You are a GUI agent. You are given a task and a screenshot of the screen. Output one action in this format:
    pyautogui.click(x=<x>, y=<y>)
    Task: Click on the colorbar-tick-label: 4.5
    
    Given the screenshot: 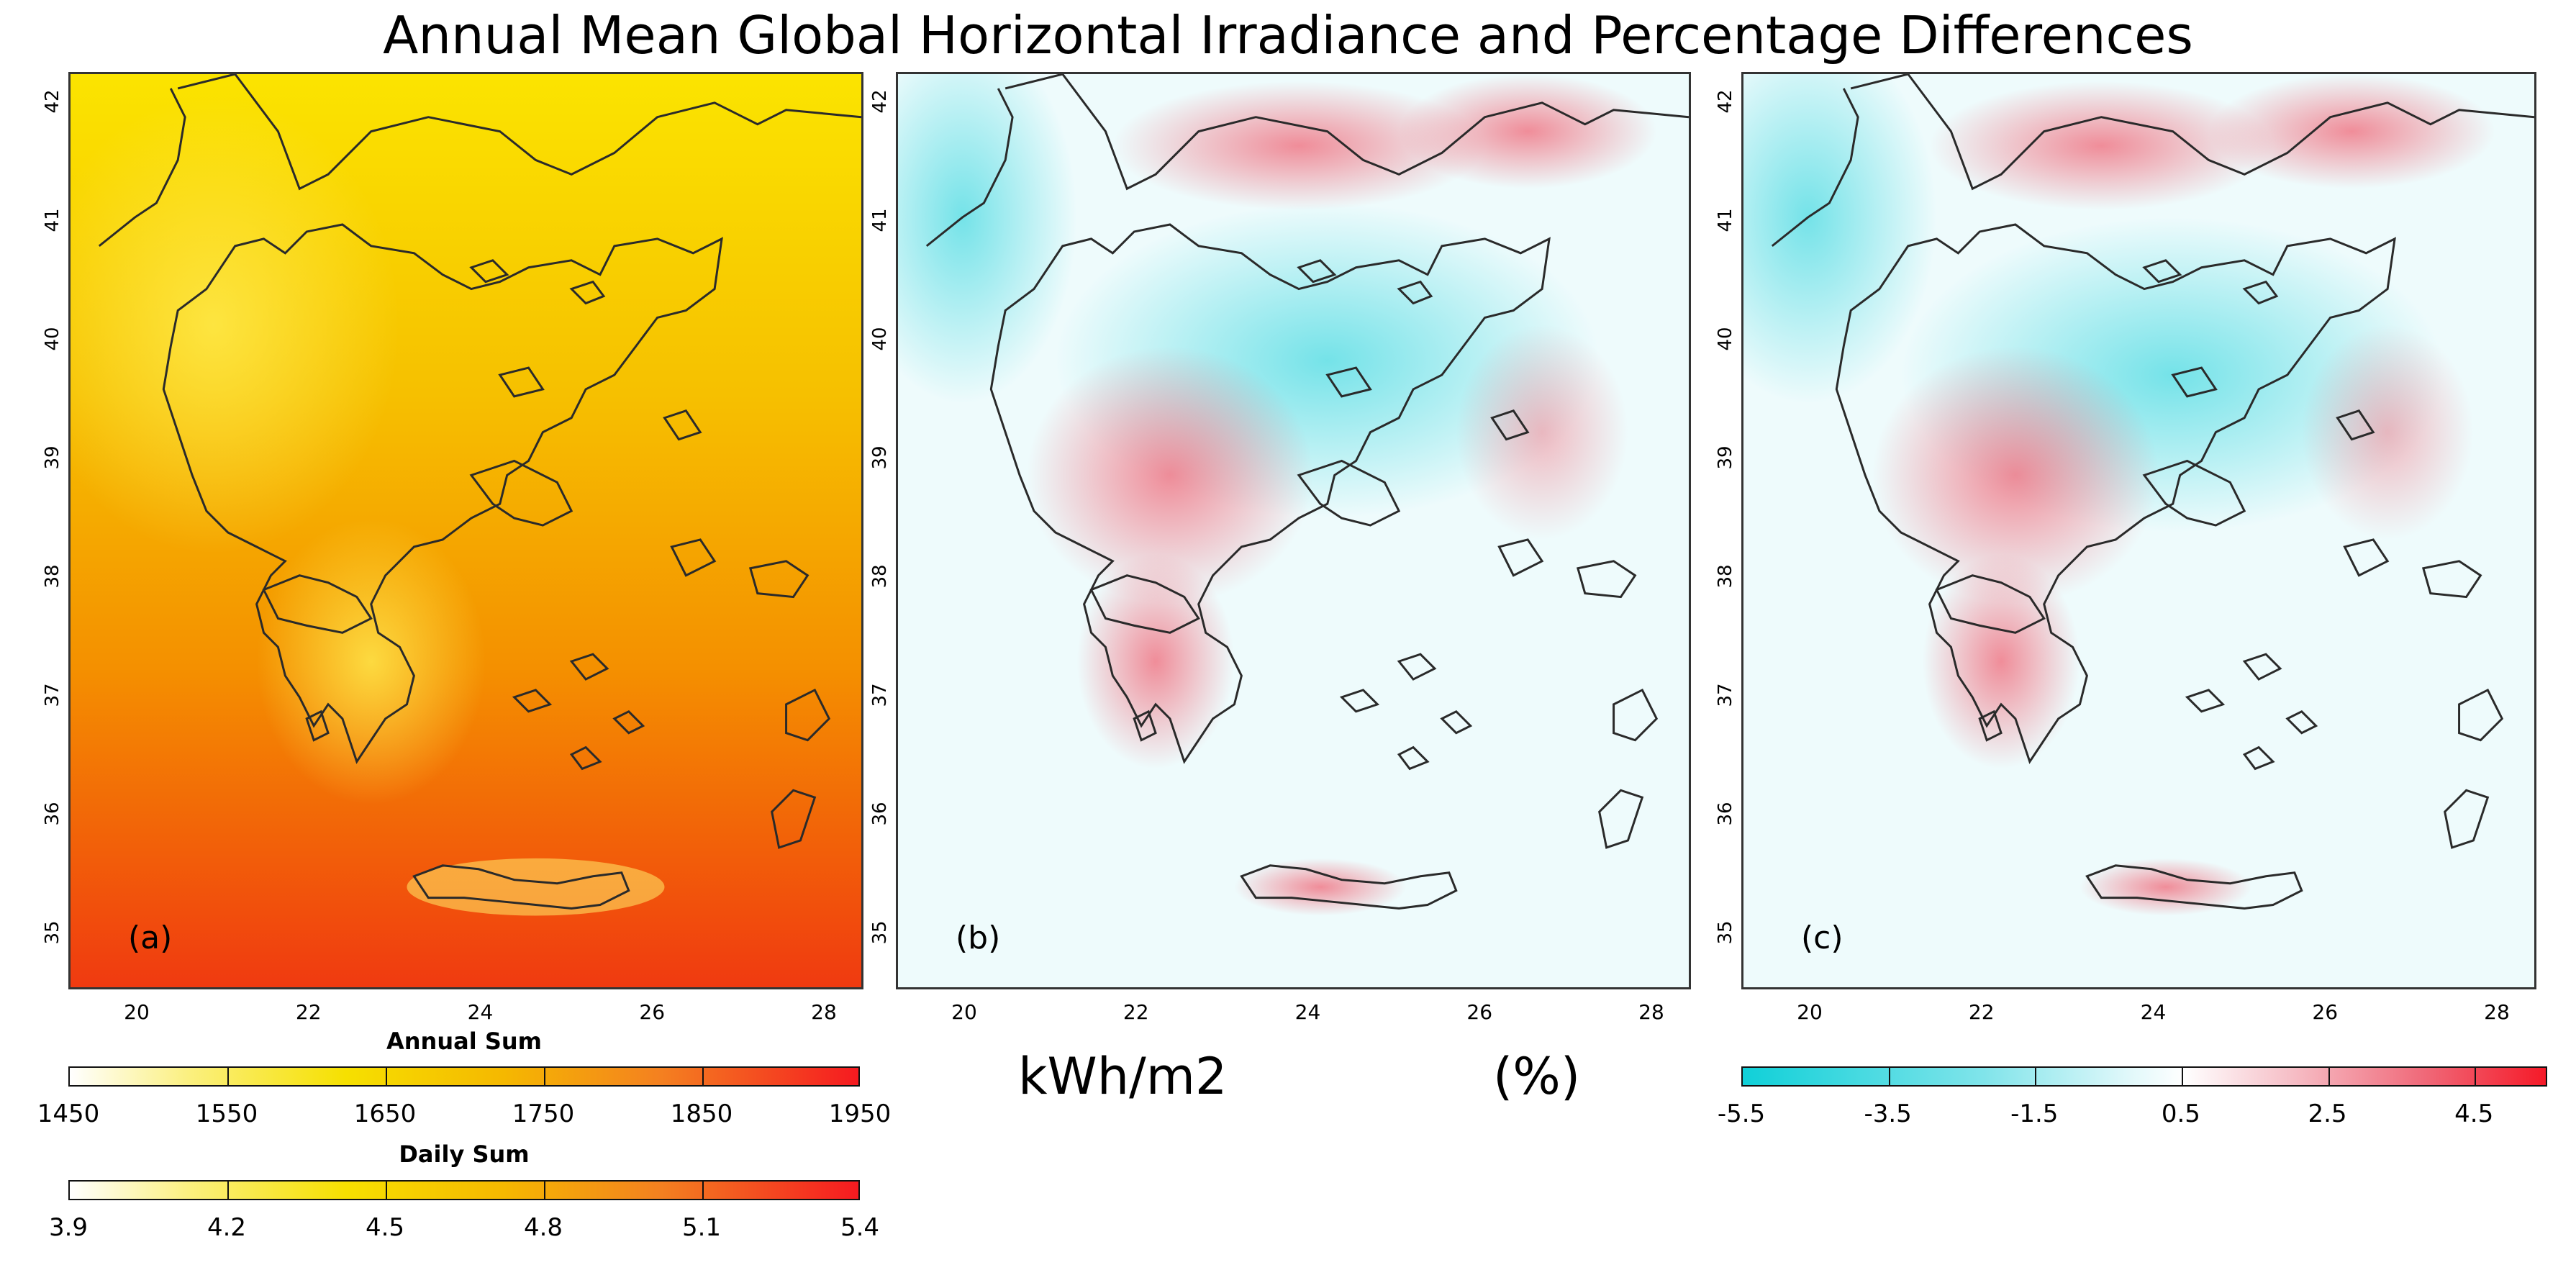 What is the action you would take?
    pyautogui.click(x=2474, y=1113)
    